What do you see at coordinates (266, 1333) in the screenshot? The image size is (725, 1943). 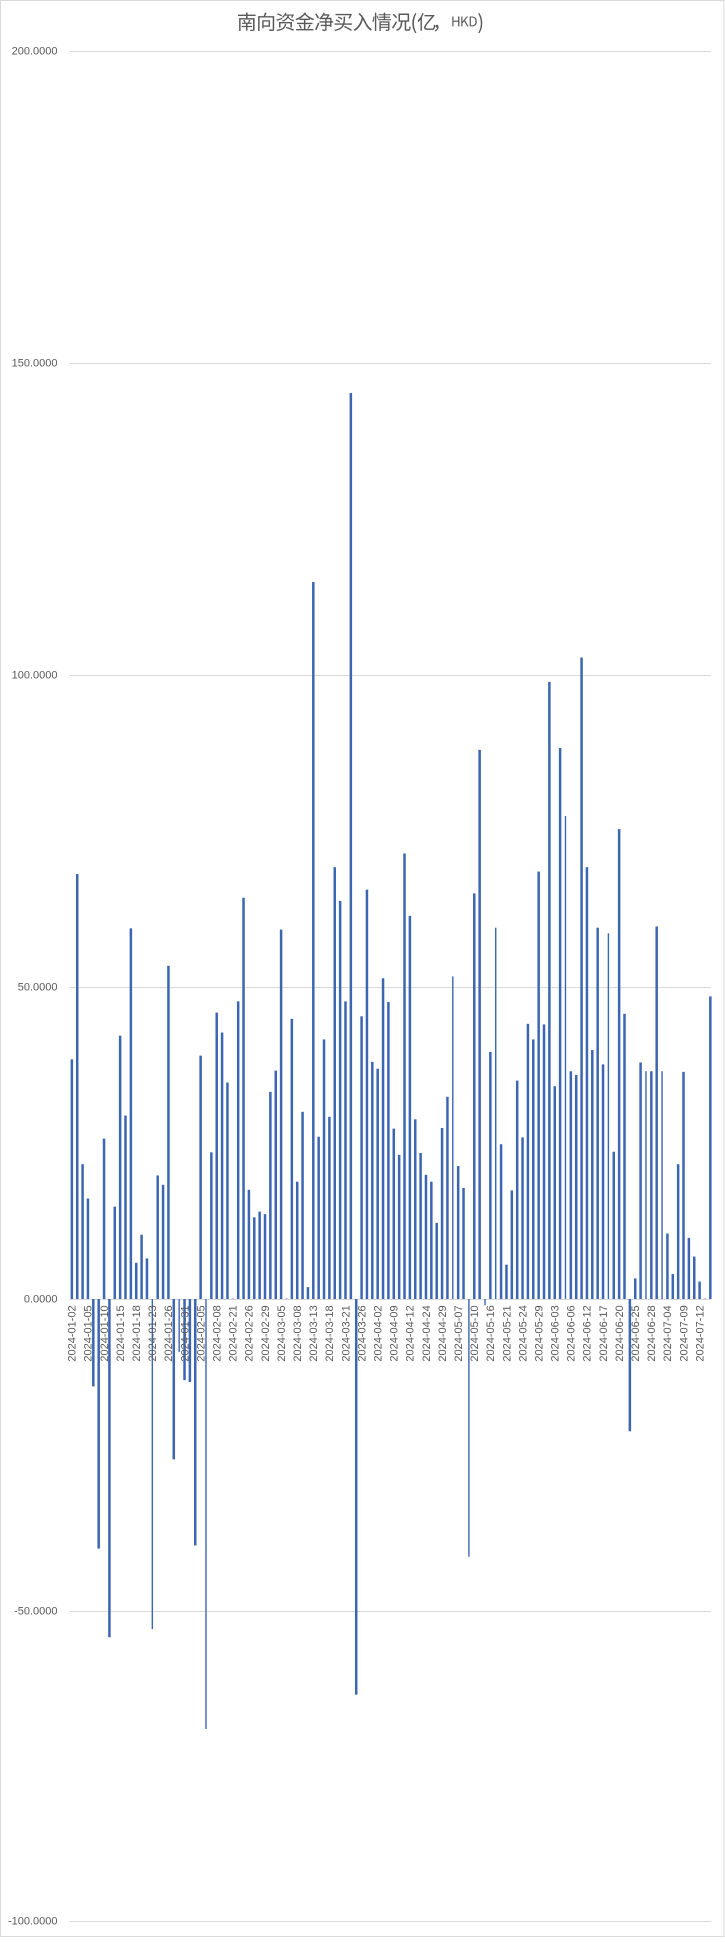 I see `svg-text: 2024-02-29` at bounding box center [266, 1333].